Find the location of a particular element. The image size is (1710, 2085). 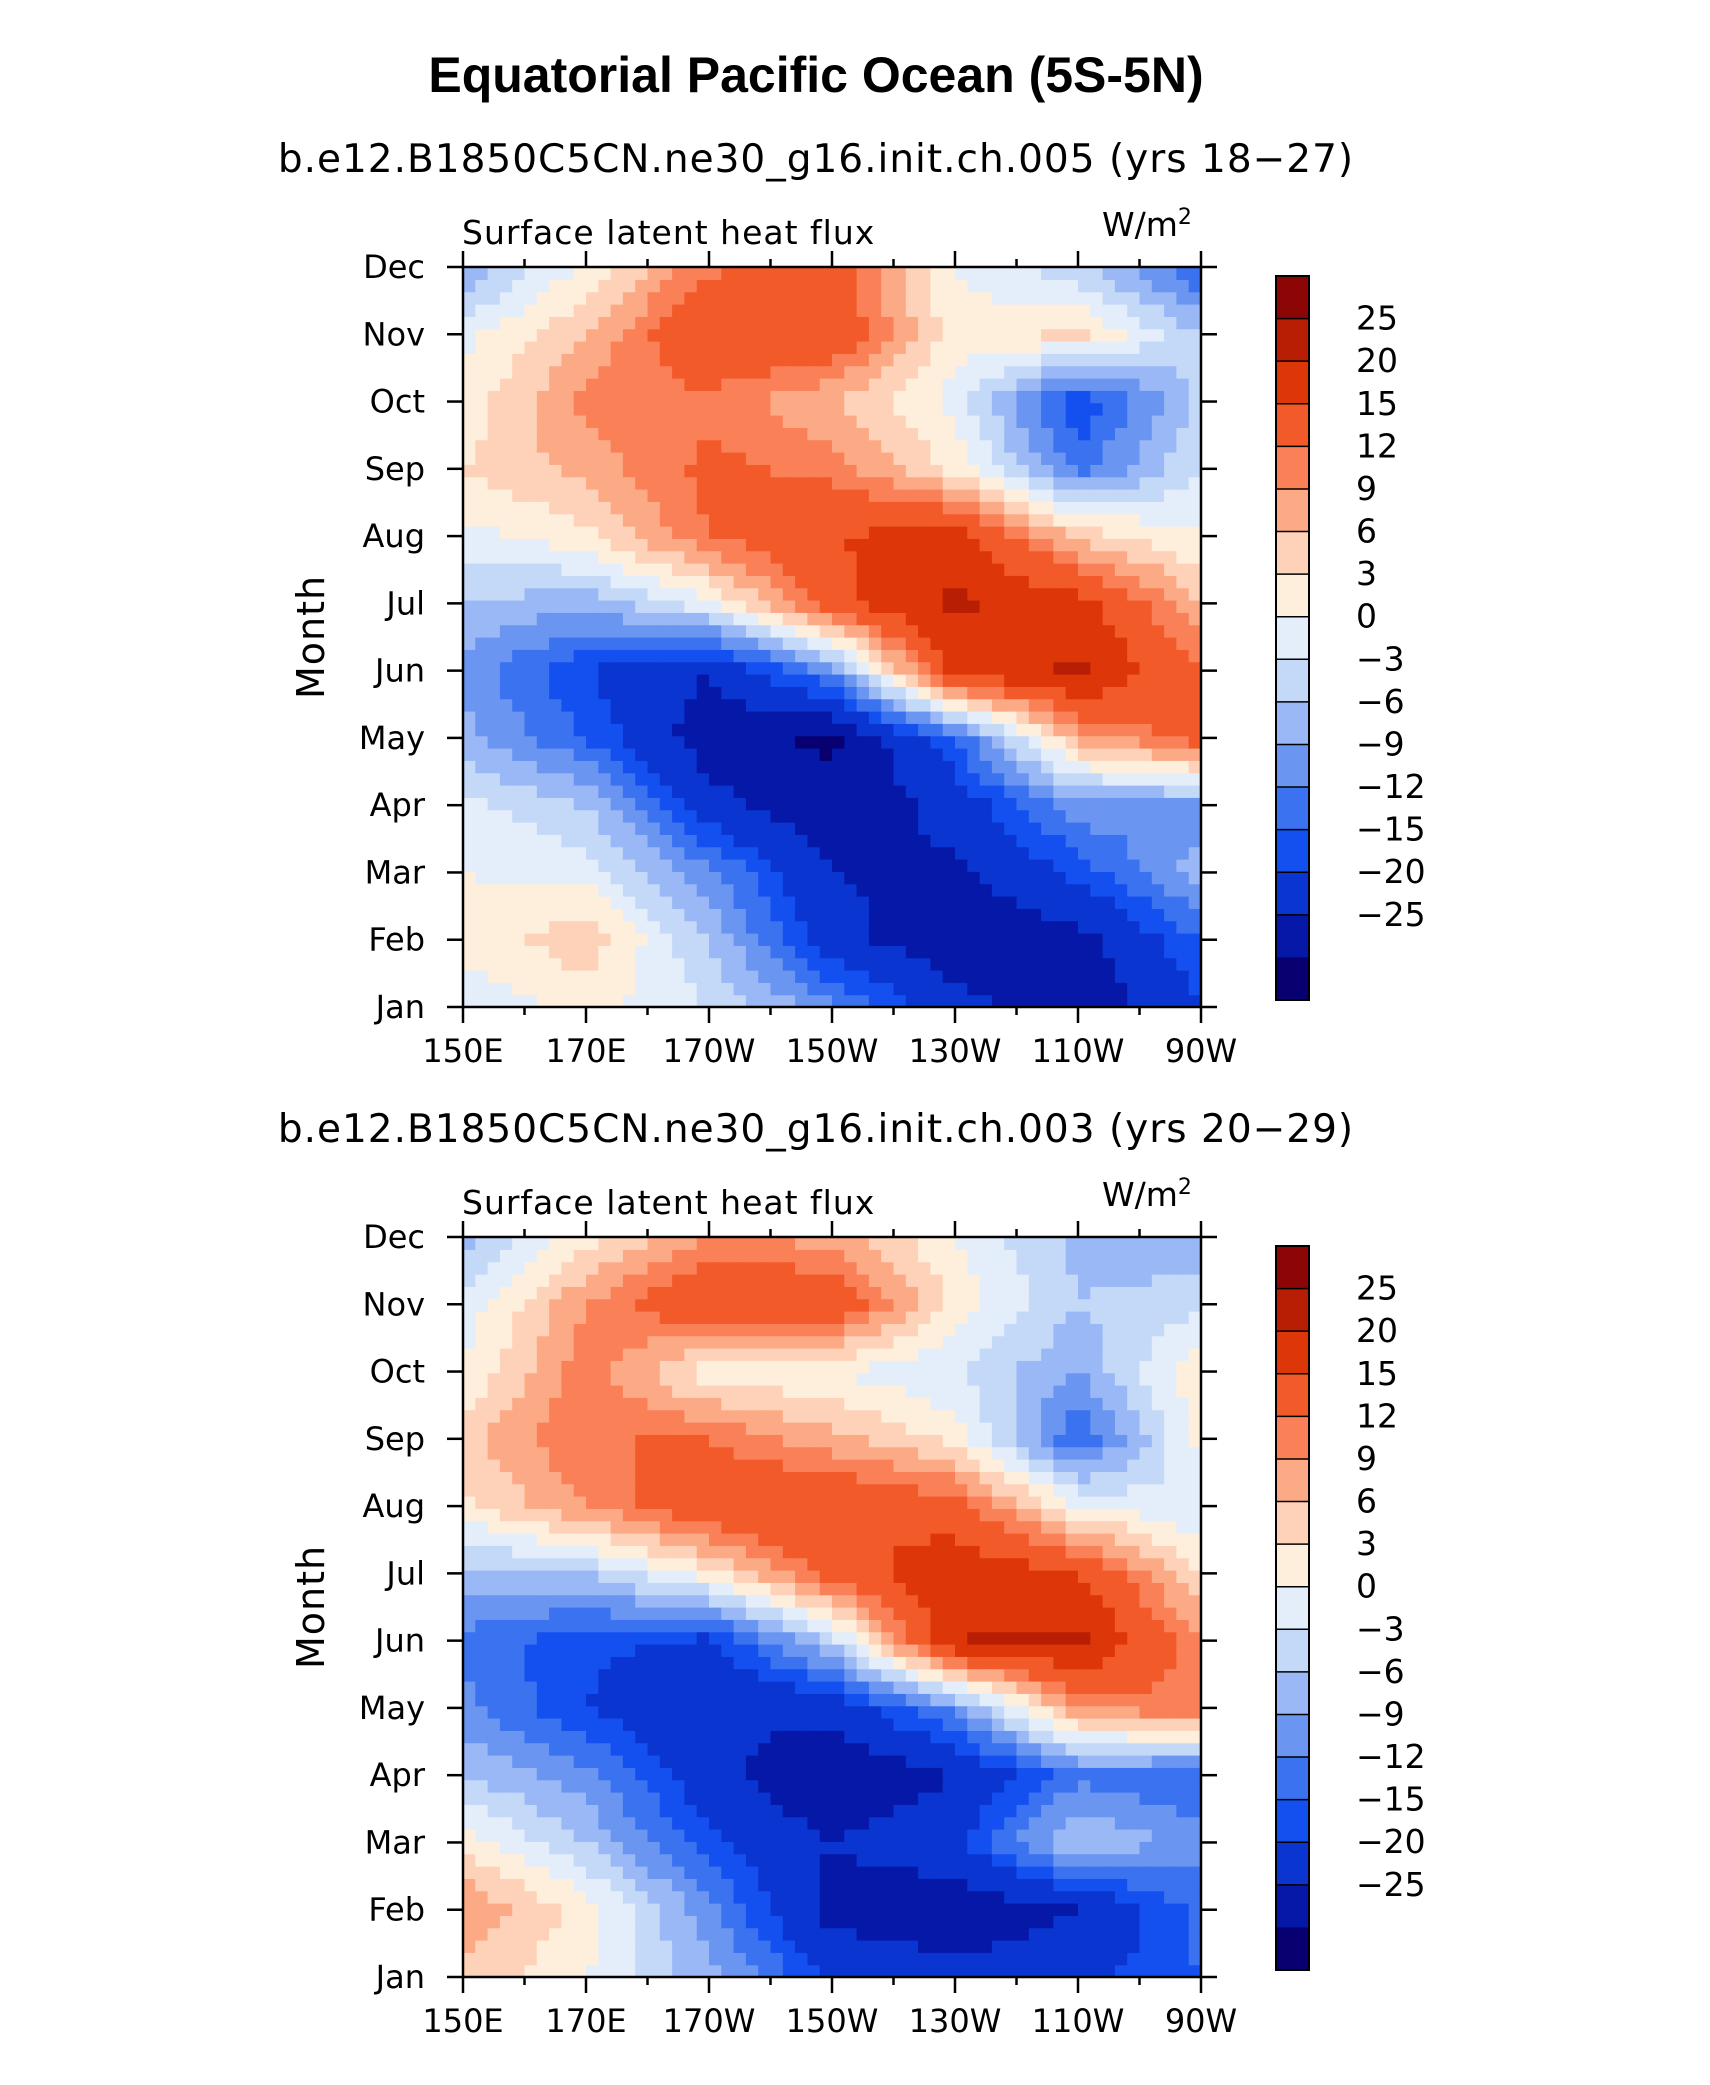

colorbar-swatch is located at coordinates (1292, 510).